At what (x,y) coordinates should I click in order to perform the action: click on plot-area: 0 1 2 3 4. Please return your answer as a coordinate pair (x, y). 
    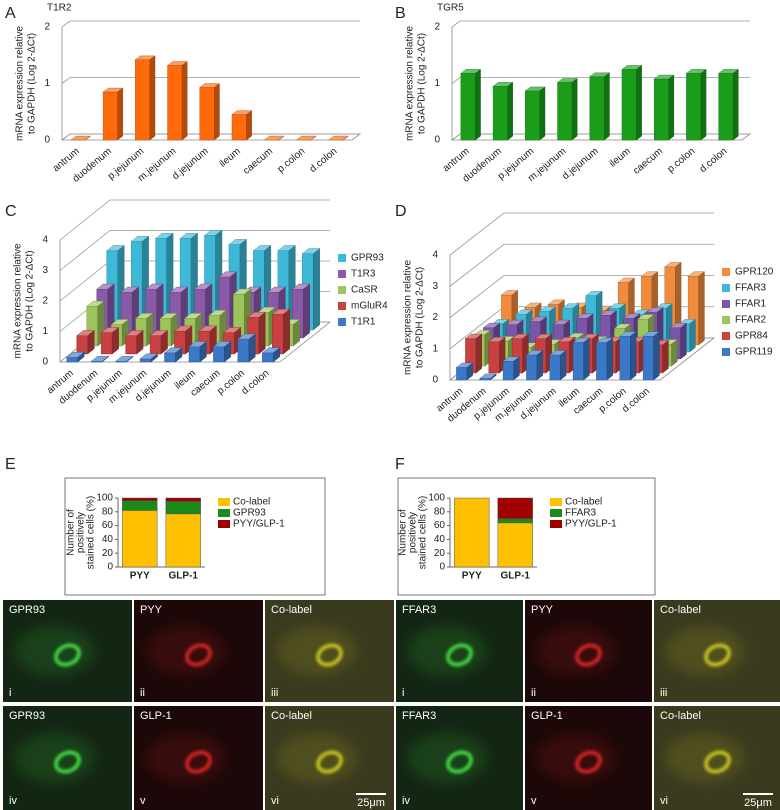
    Looking at the image, I should click on (574, 299).